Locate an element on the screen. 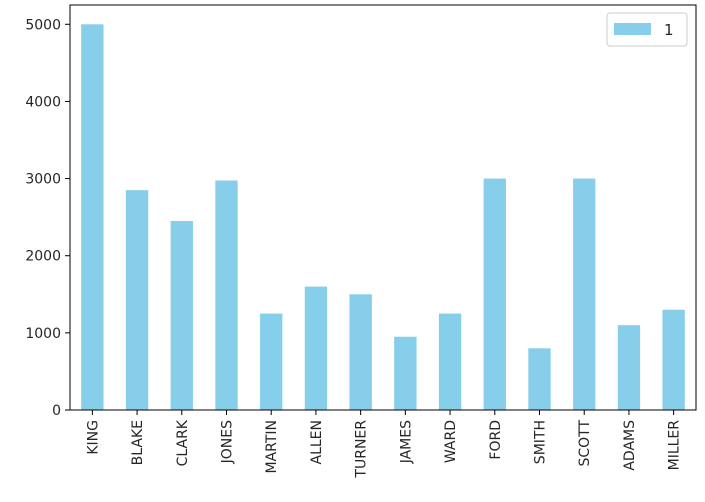 This screenshot has height=502, width=705. x-tick-label: MILLER is located at coordinates (675, 445).